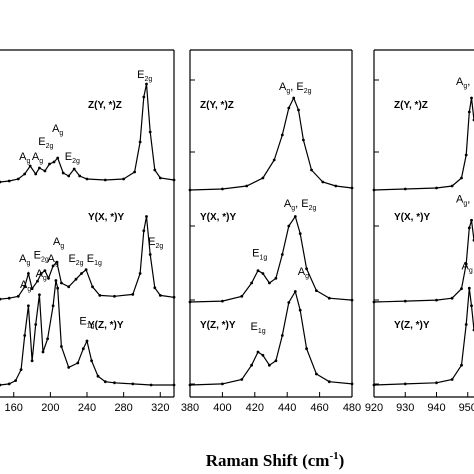 This screenshot has width=474, height=474. What do you see at coordinates (218, 325) in the screenshot?
I see `panel-2-trace-label-3: Y(Z, *)Y` at bounding box center [218, 325].